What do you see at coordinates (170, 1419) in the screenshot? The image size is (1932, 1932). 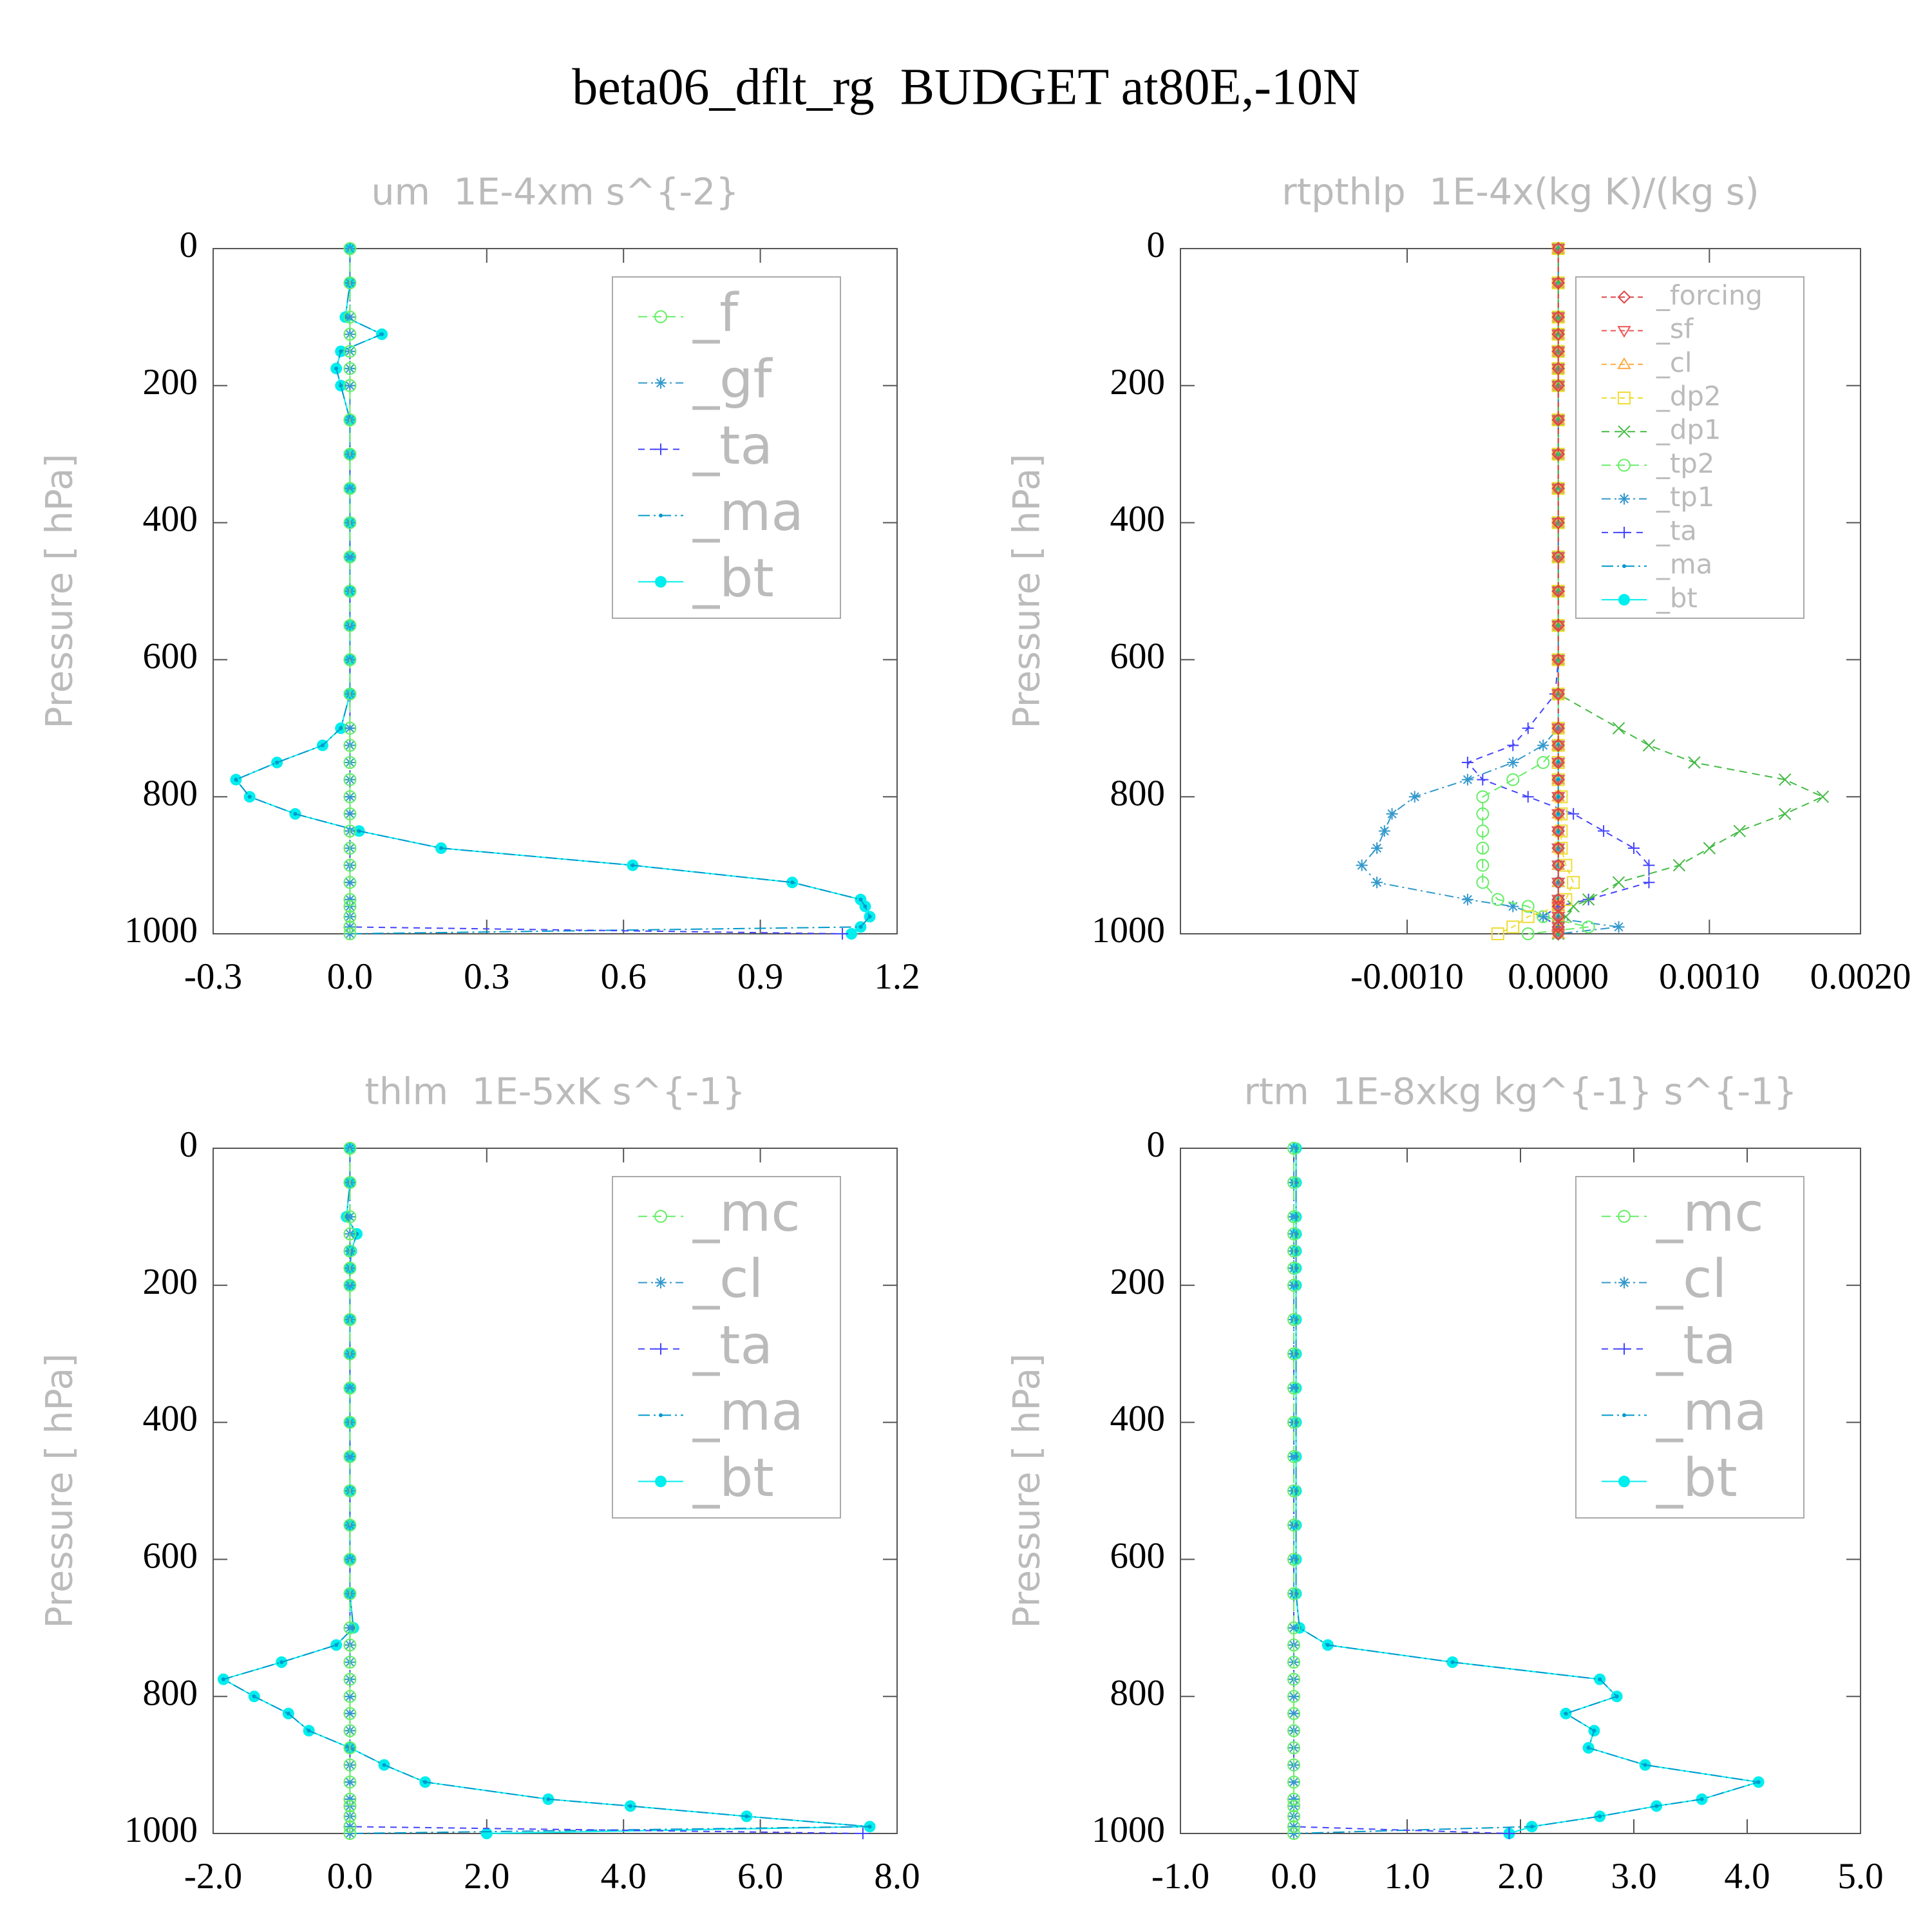 I see `y-tick-label: 400` at bounding box center [170, 1419].